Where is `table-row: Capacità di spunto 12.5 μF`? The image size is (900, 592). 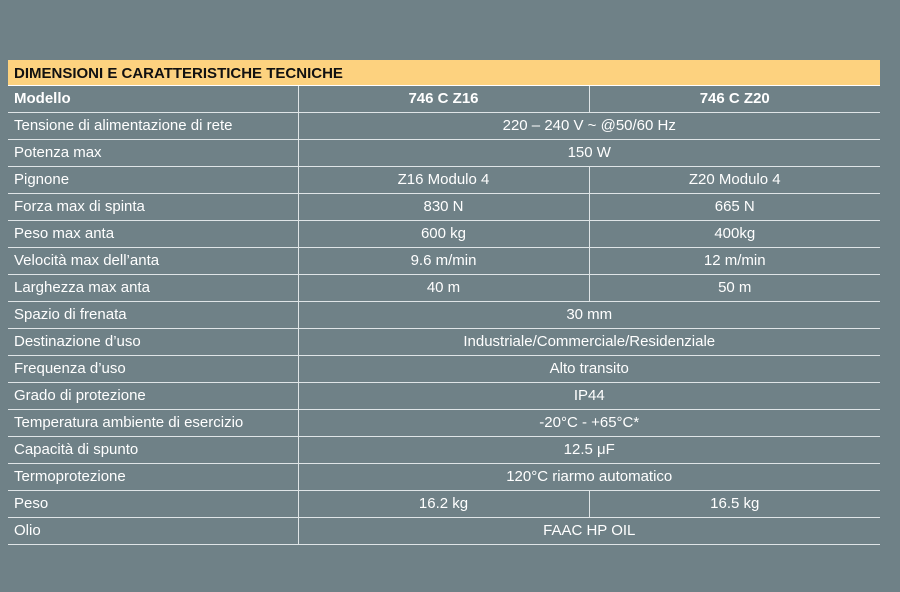 table-row: Capacità di spunto 12.5 μF is located at coordinates (444, 450).